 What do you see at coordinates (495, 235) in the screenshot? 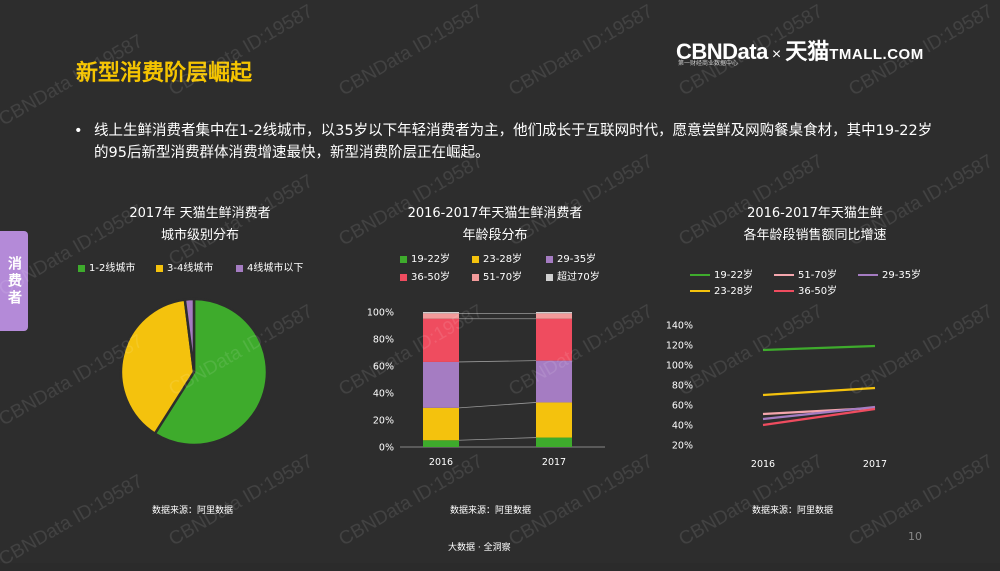
I see `bar-title-line2: 年龄段分布` at bounding box center [495, 235].